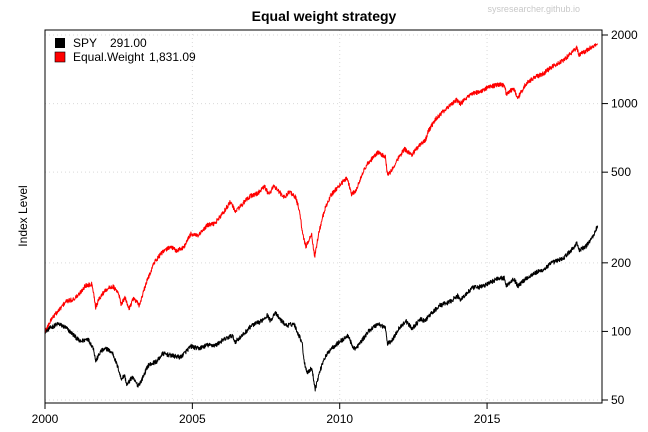 The image size is (648, 432). What do you see at coordinates (620, 217) in the screenshot?
I see `y-axis: 50 100 200 500 1000 2000` at bounding box center [620, 217].